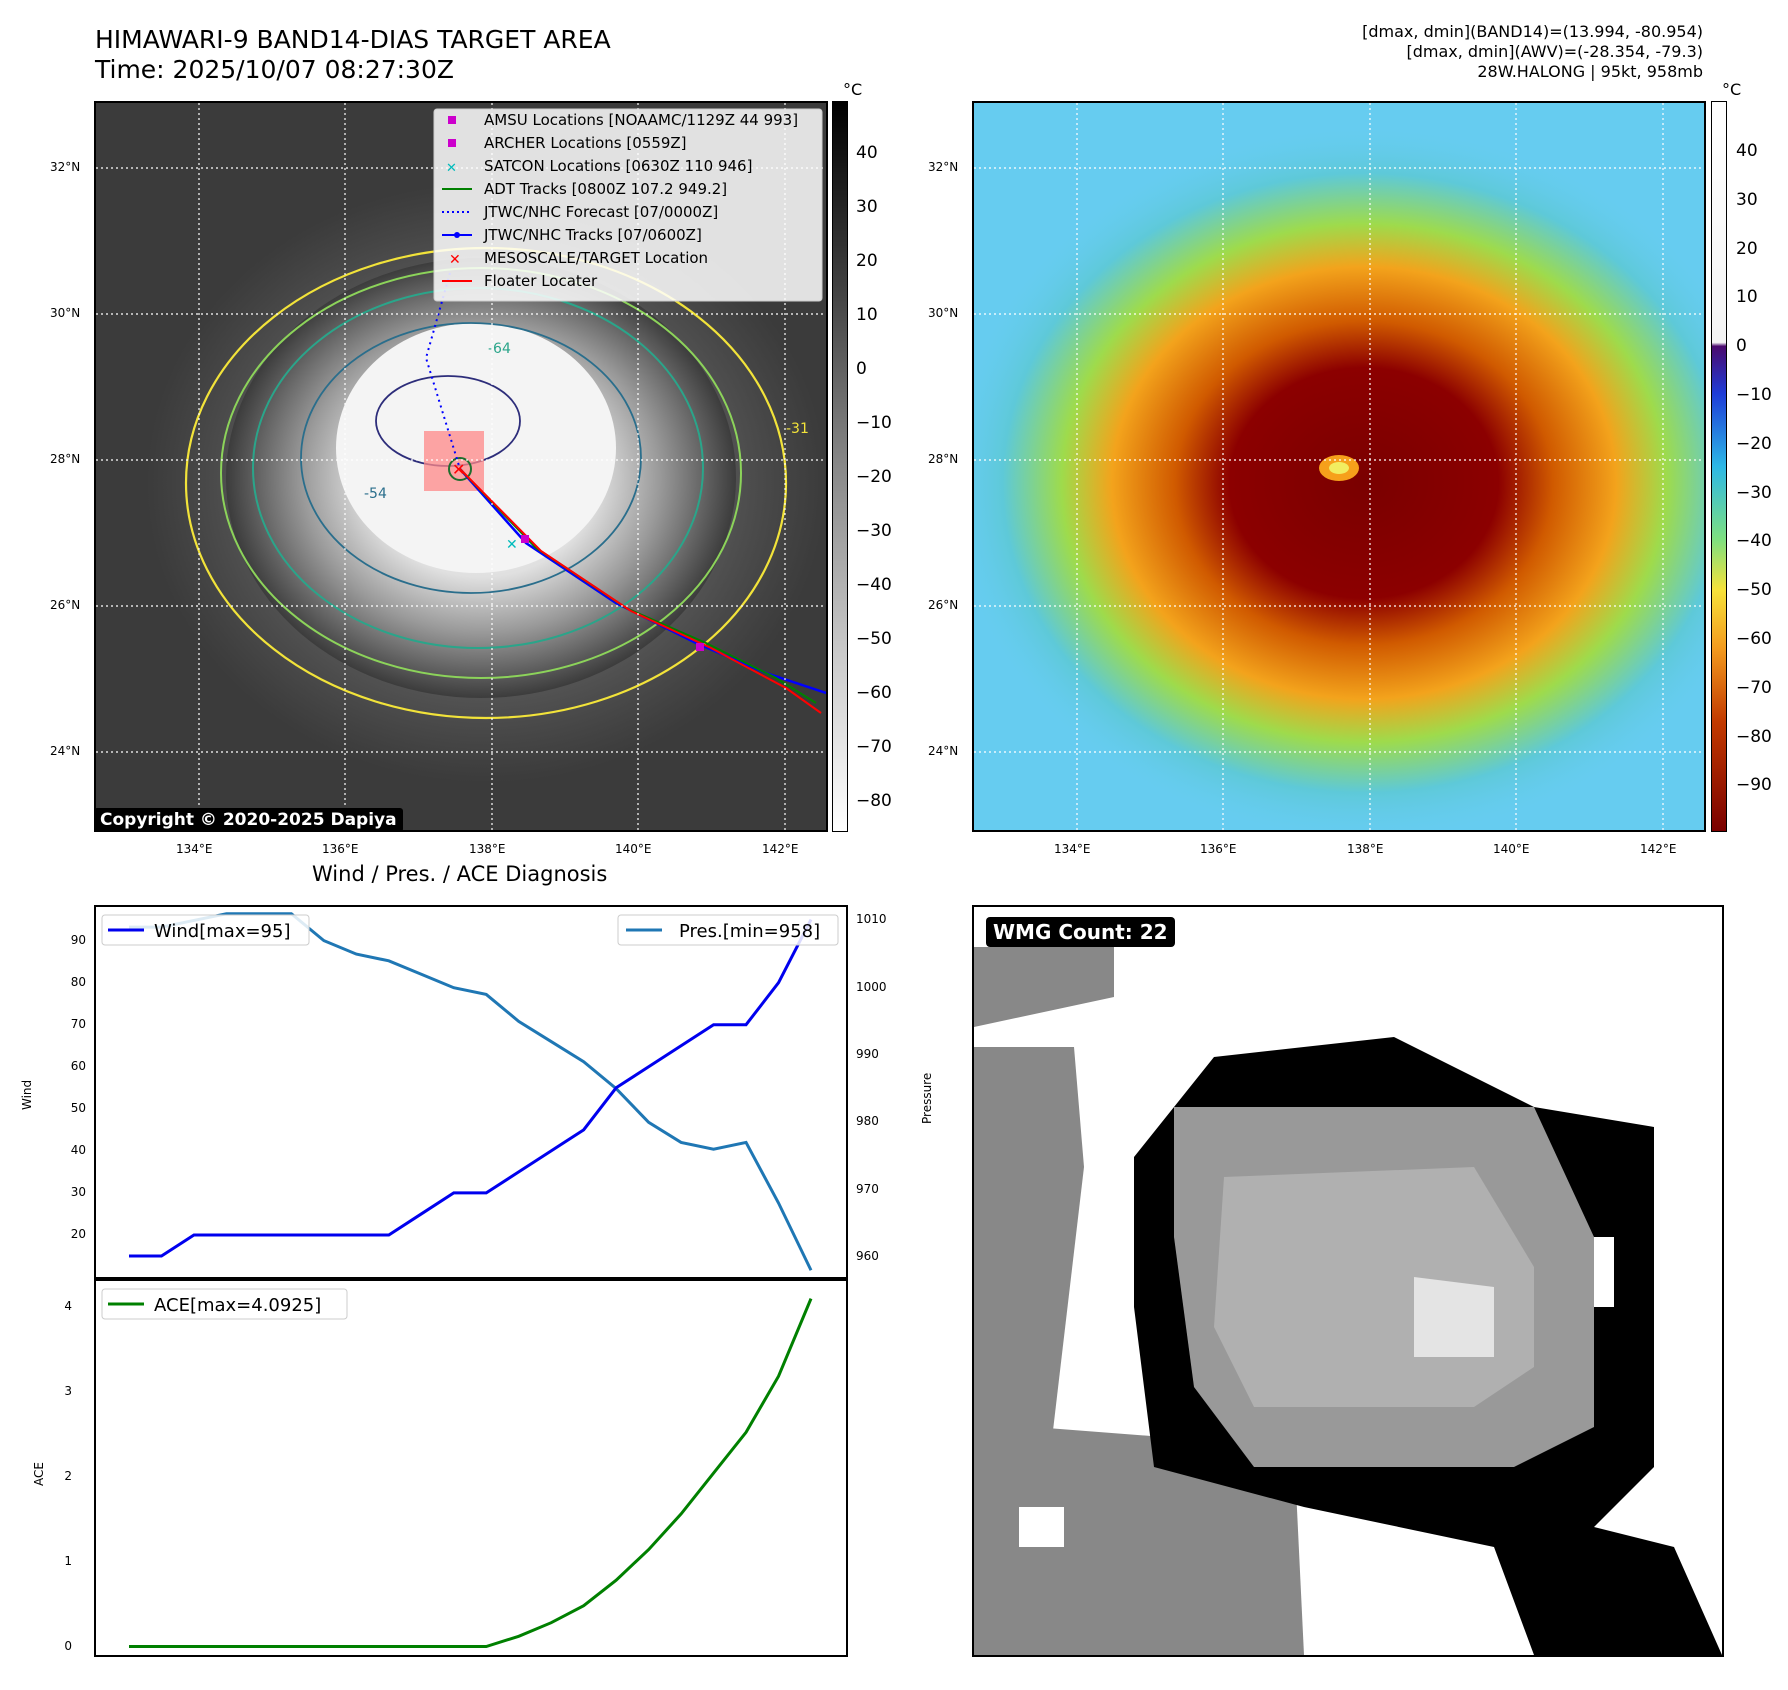 Image resolution: width=1788 pixels, height=1690 pixels. Describe the element at coordinates (451, 168) in the screenshot. I see `legend-satcon-swatch: ✕` at that location.